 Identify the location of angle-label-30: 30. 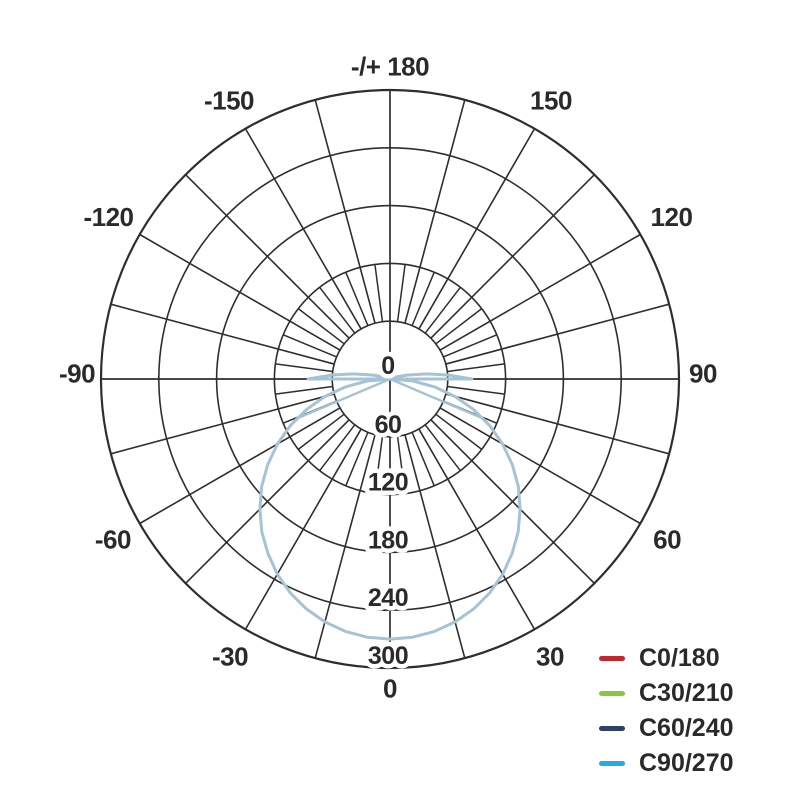
(550, 656).